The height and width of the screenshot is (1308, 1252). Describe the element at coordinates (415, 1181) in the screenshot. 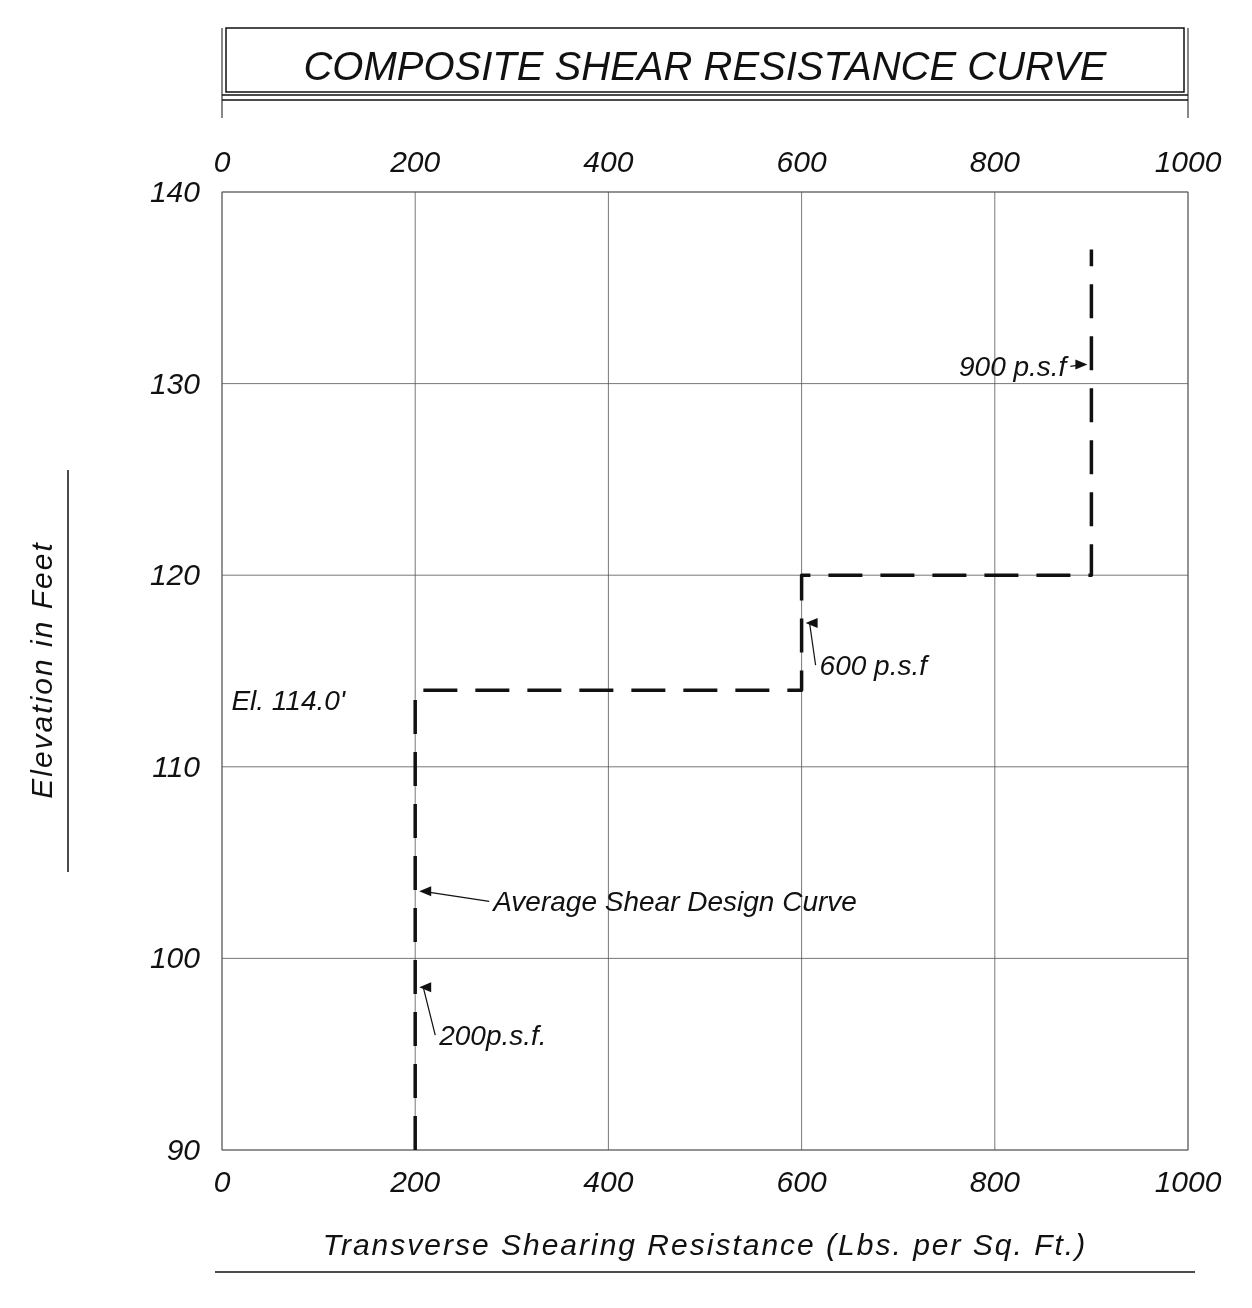

I see `x2-tick-label: 200` at that location.